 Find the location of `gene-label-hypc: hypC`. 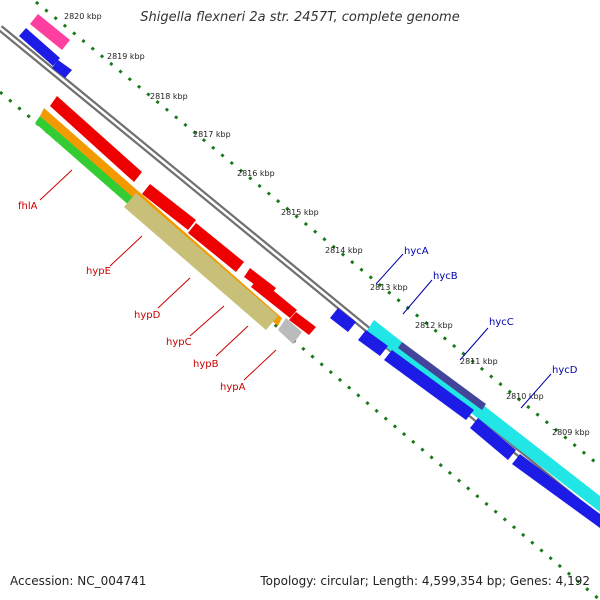

gene-label-hypc: hypC is located at coordinates (179, 342).